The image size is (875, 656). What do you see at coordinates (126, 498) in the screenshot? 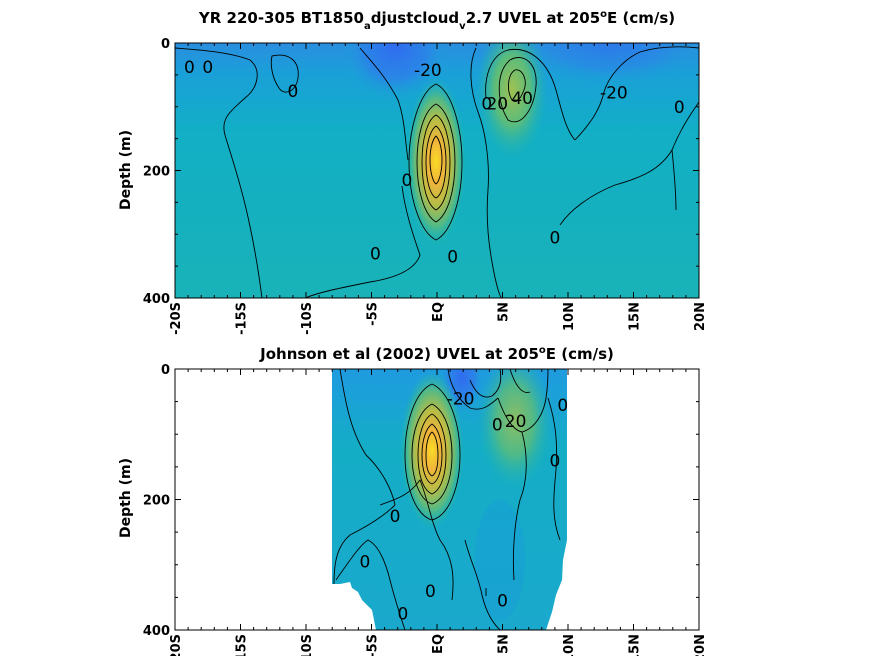
I see `panel-obs-ylabel: Depth (m)` at bounding box center [126, 498].